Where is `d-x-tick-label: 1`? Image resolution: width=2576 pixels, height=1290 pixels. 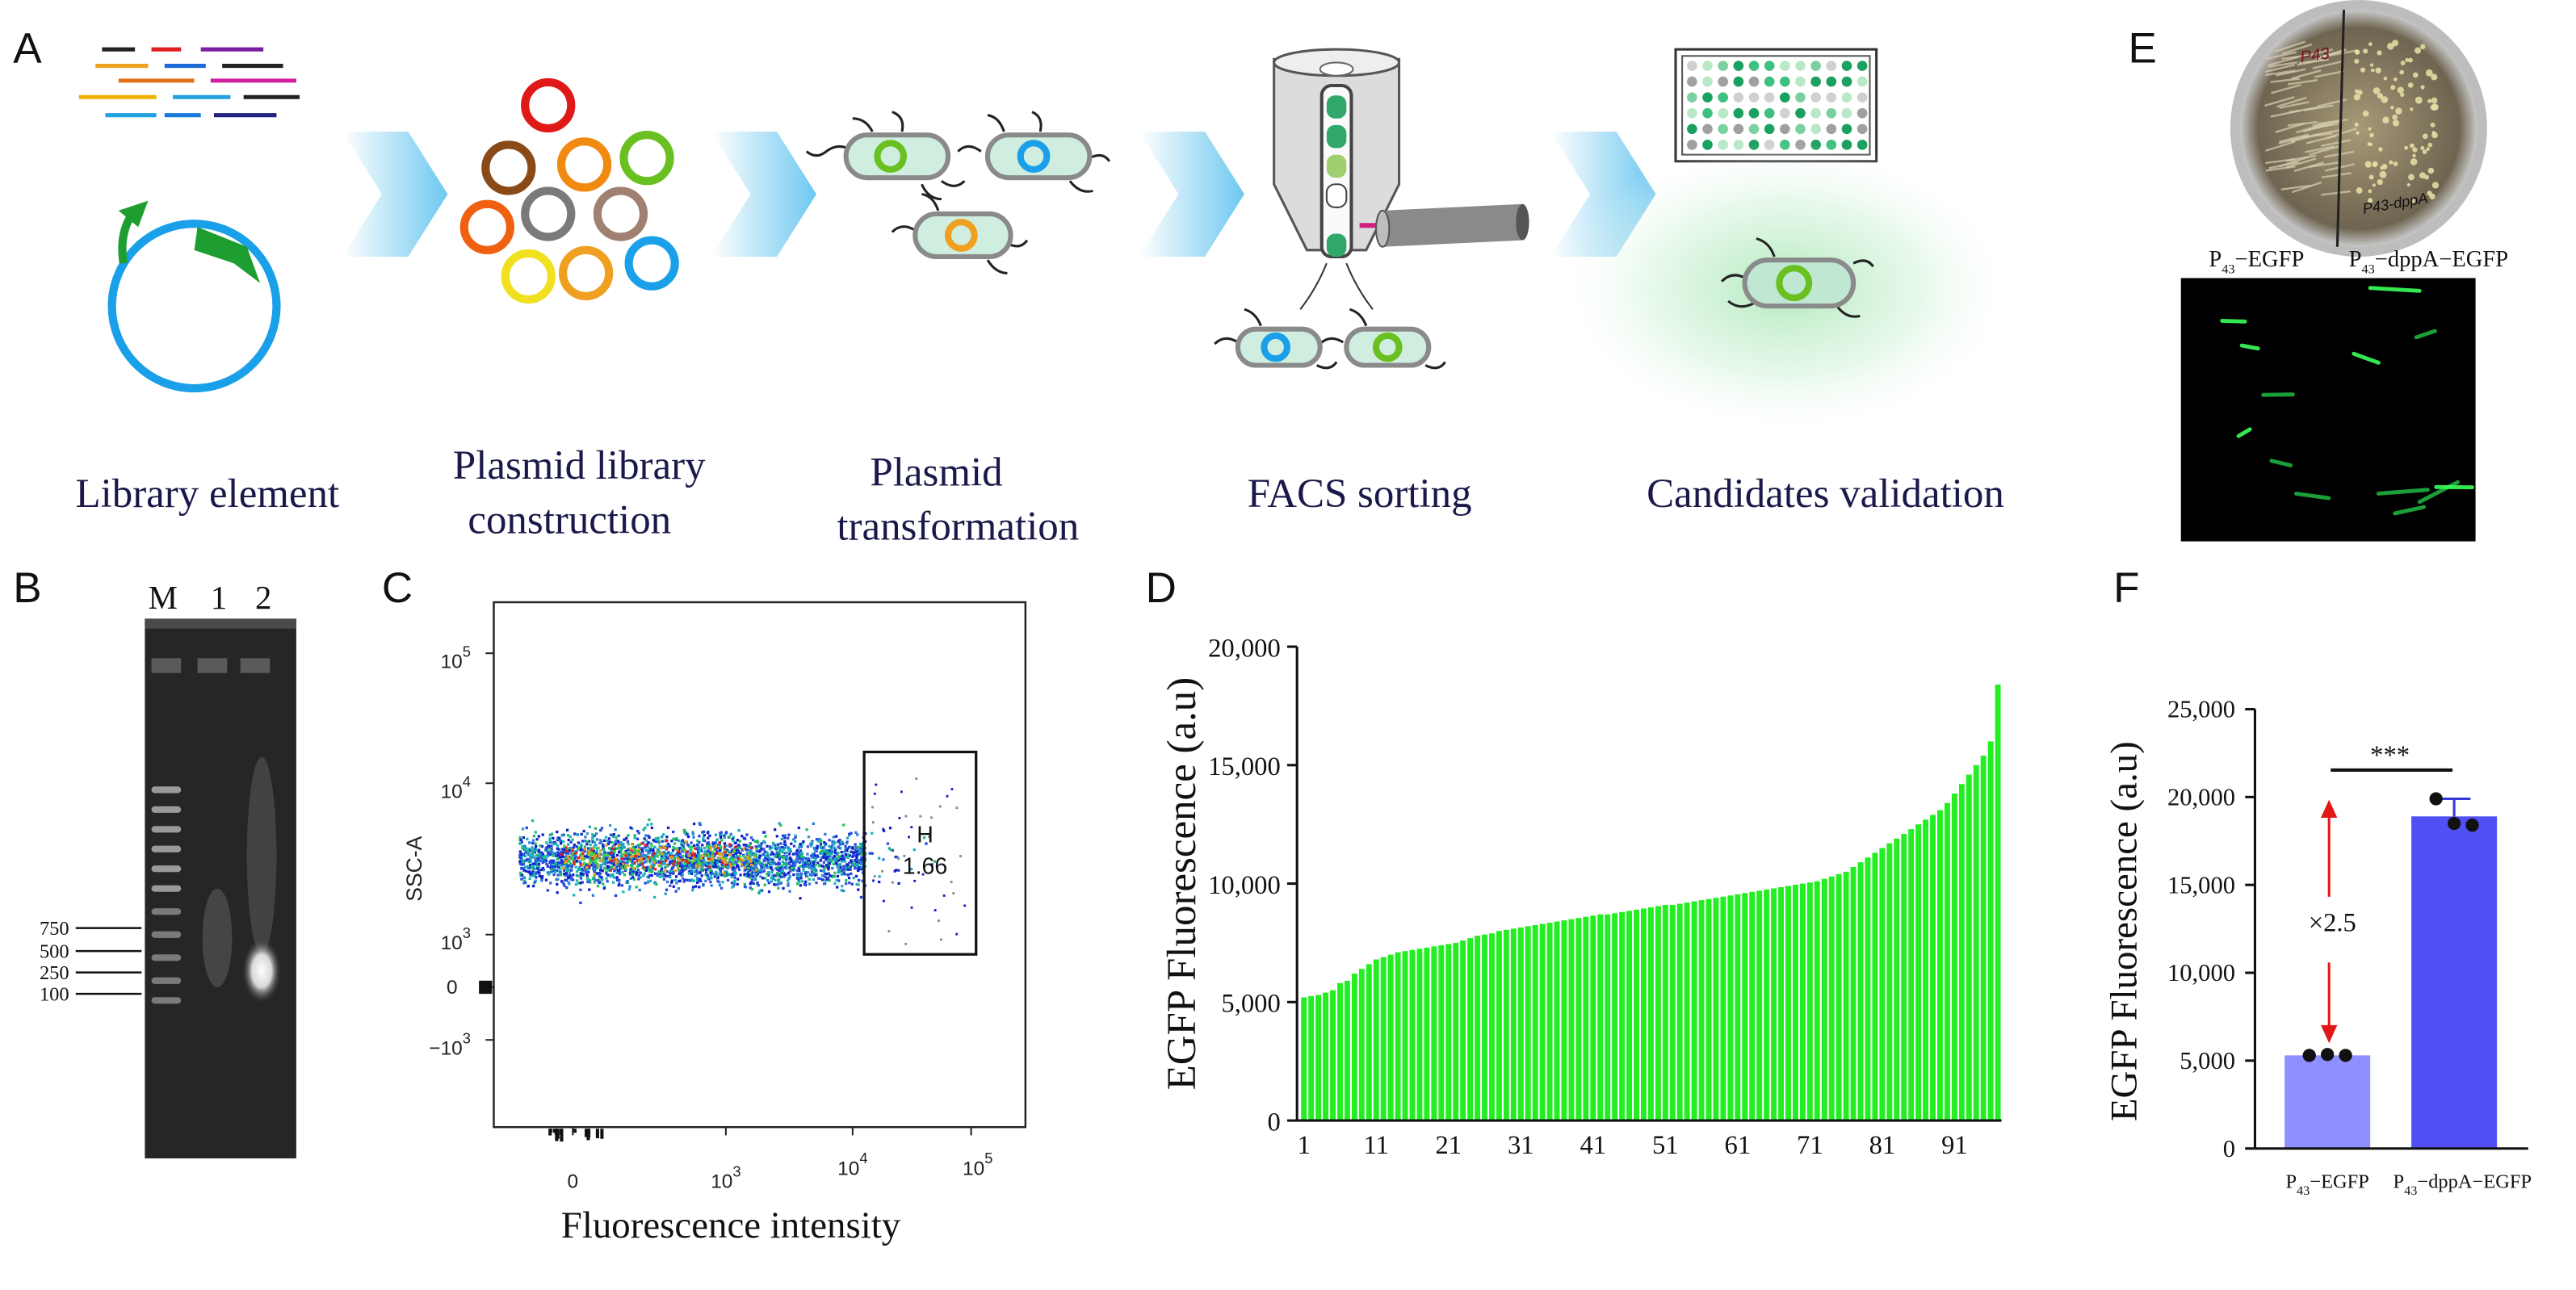 d-x-tick-label: 1 is located at coordinates (1304, 1145).